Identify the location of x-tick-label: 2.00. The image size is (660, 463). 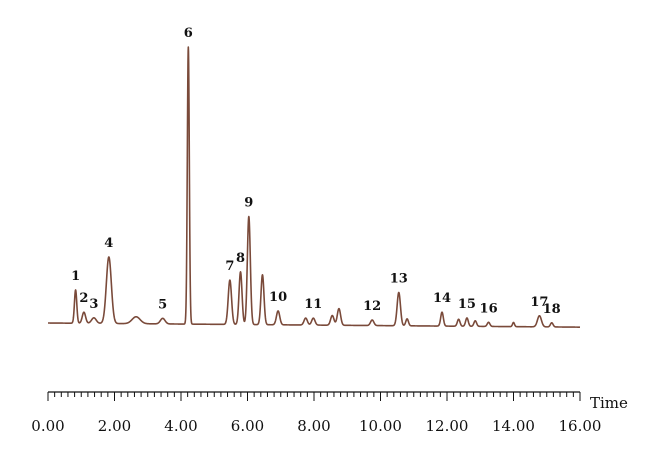
(114, 426).